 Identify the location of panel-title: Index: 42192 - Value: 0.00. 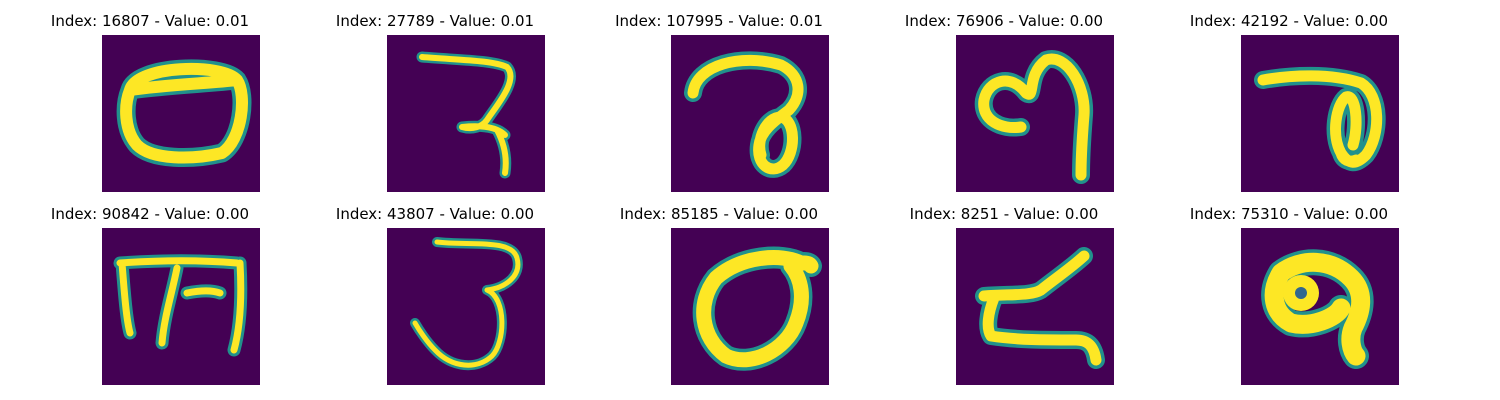
(1289, 21).